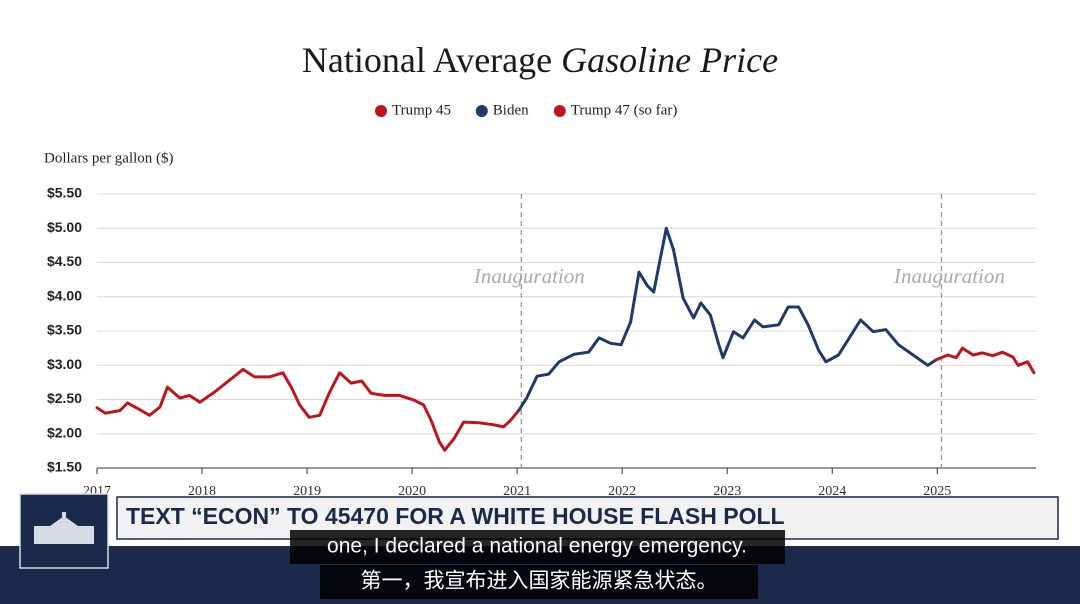 The image size is (1080, 604). I want to click on y-axis-label: Dollars per gallon ($), so click(109, 158).